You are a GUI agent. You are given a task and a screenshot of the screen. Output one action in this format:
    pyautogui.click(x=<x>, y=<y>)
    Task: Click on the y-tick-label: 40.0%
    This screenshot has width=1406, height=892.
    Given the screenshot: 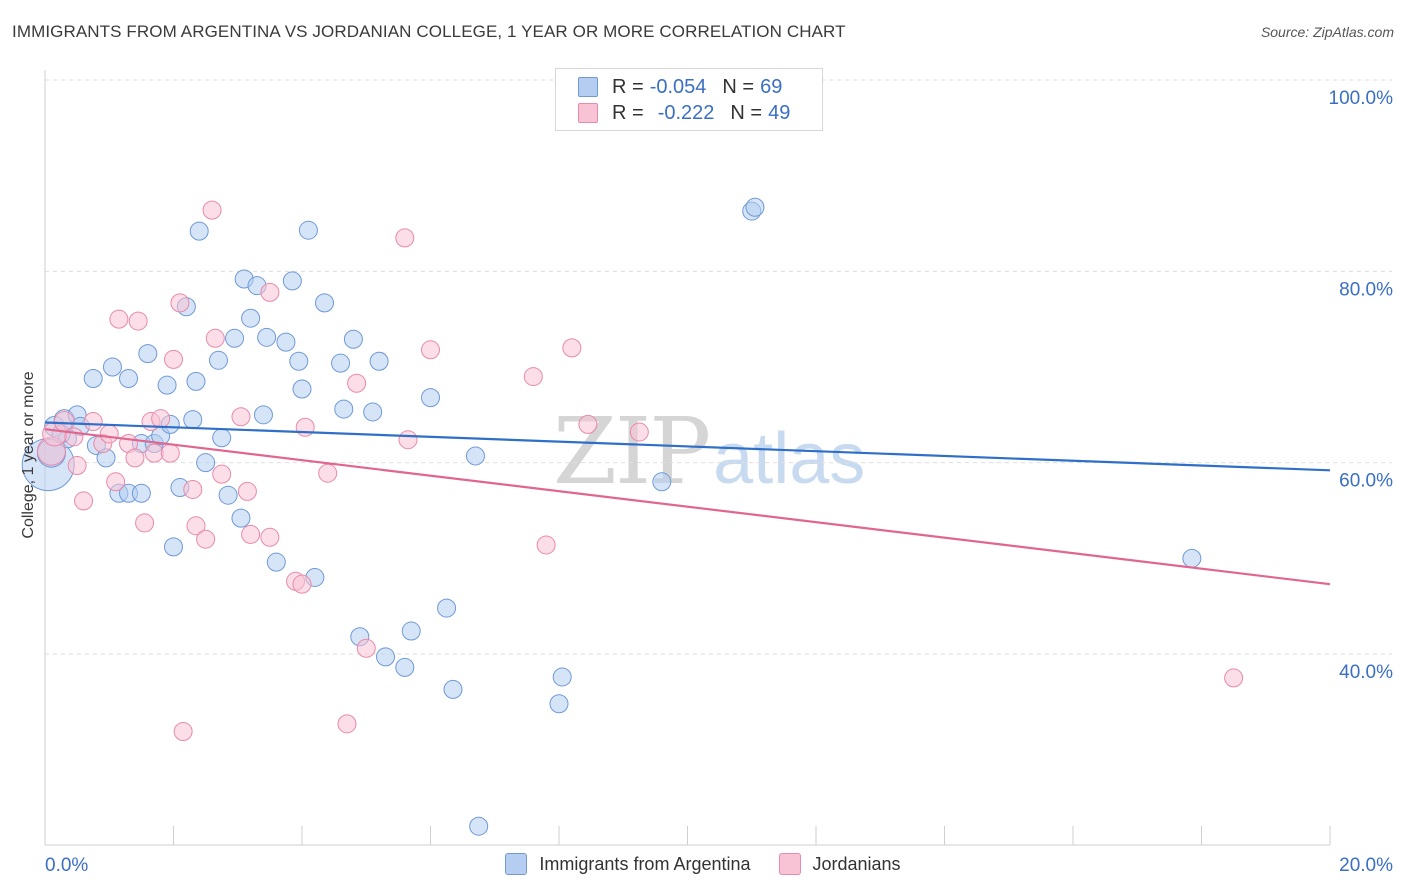 What is the action you would take?
    pyautogui.click(x=1366, y=672)
    